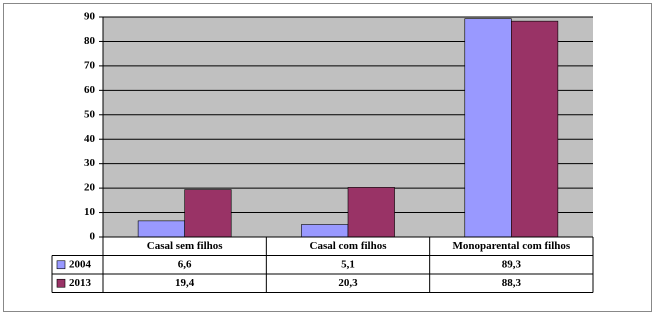  I want to click on x-tick-label: Monoparental com filhos, so click(511, 246).